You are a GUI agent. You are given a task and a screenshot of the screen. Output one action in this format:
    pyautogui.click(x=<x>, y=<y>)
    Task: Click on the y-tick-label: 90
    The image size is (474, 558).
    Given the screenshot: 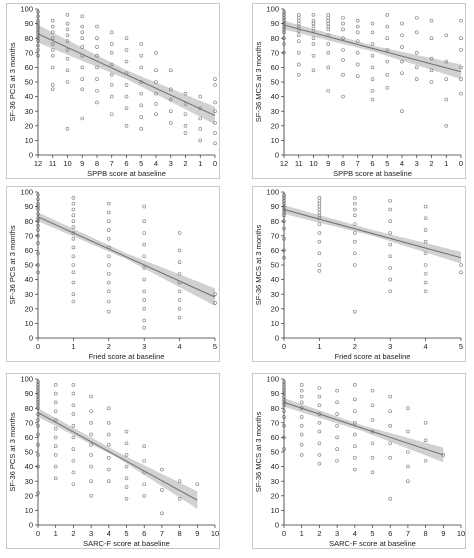 What is the action you would take?
    pyautogui.click(x=275, y=206)
    